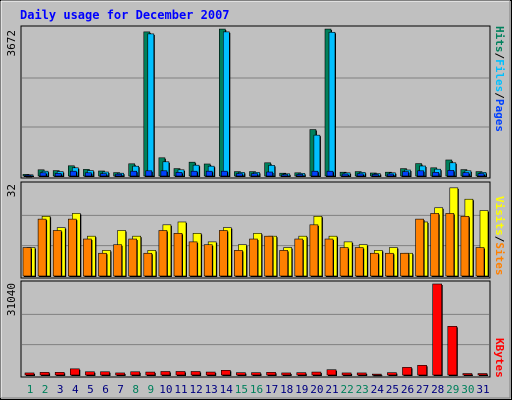  Describe the element at coordinates (125, 15) in the screenshot. I see `chart-title: Daily usage for December 2007` at that location.